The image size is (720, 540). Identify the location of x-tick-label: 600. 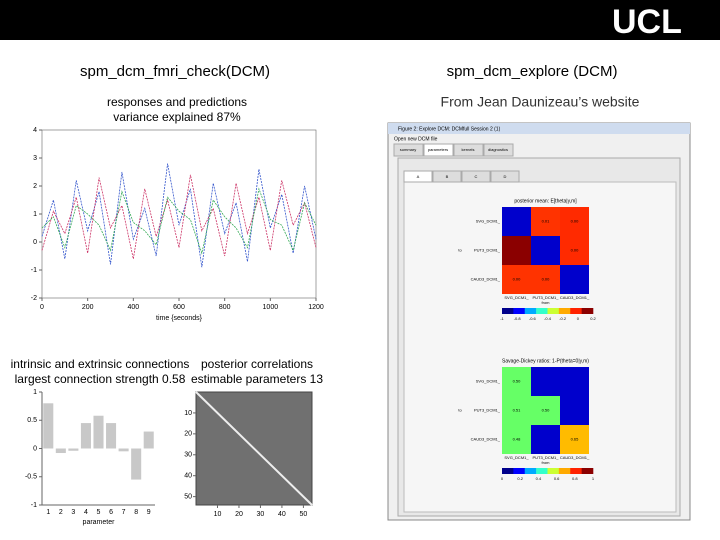
(179, 307).